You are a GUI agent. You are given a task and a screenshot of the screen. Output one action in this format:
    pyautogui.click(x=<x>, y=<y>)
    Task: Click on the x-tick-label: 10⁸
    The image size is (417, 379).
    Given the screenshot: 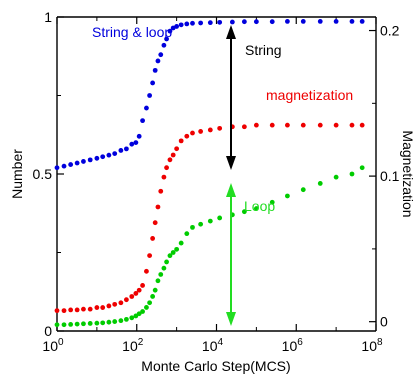 What is the action you would take?
    pyautogui.click(x=372, y=345)
    